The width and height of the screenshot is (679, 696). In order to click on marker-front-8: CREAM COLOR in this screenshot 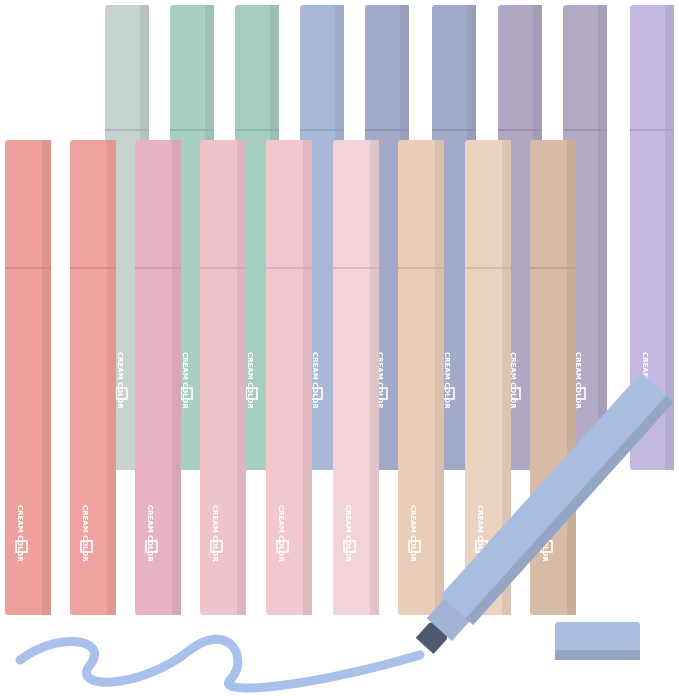, I will do `click(488, 377)`.